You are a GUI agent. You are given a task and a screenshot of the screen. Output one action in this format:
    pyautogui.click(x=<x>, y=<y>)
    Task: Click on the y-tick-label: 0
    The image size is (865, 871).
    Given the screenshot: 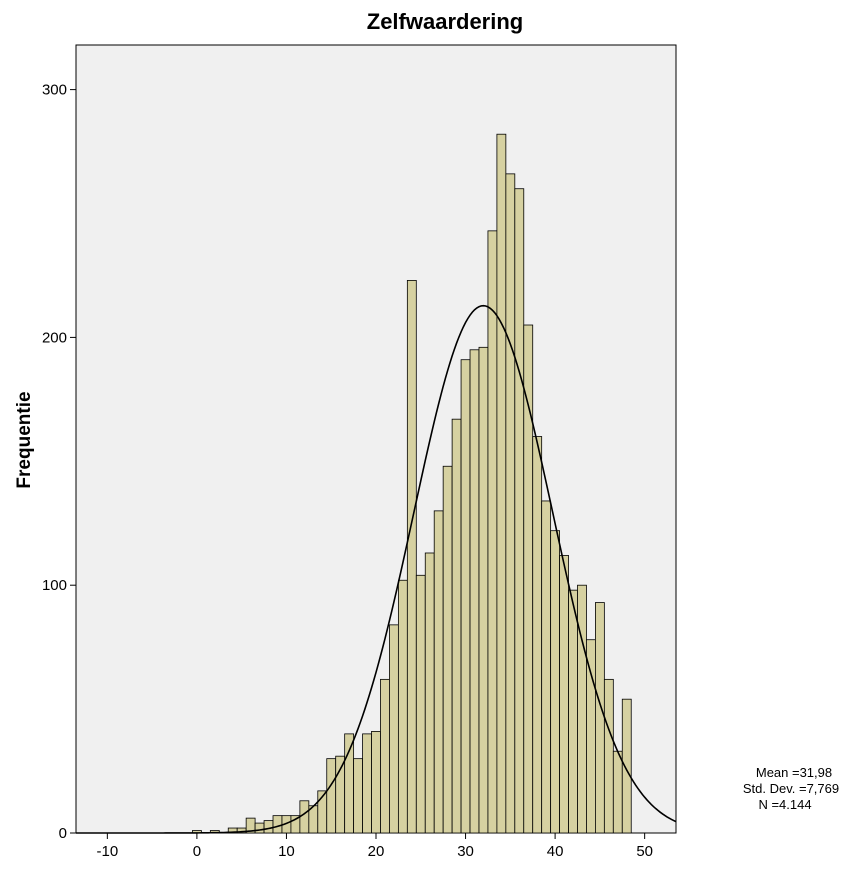 What is the action you would take?
    pyautogui.click(x=63, y=833)
    